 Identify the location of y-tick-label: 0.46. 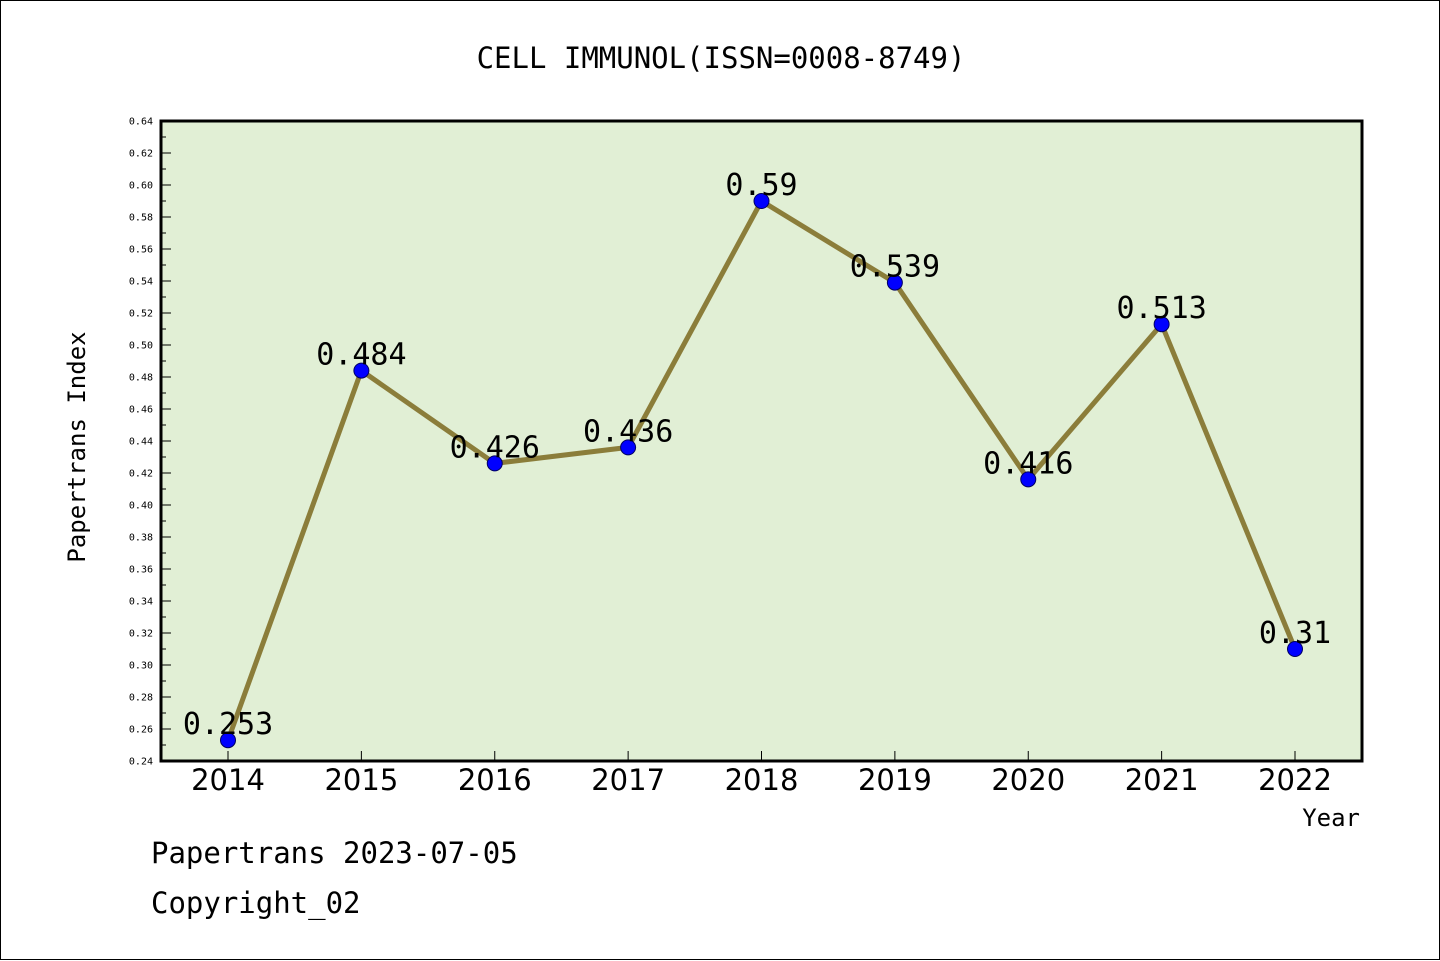
(141, 410).